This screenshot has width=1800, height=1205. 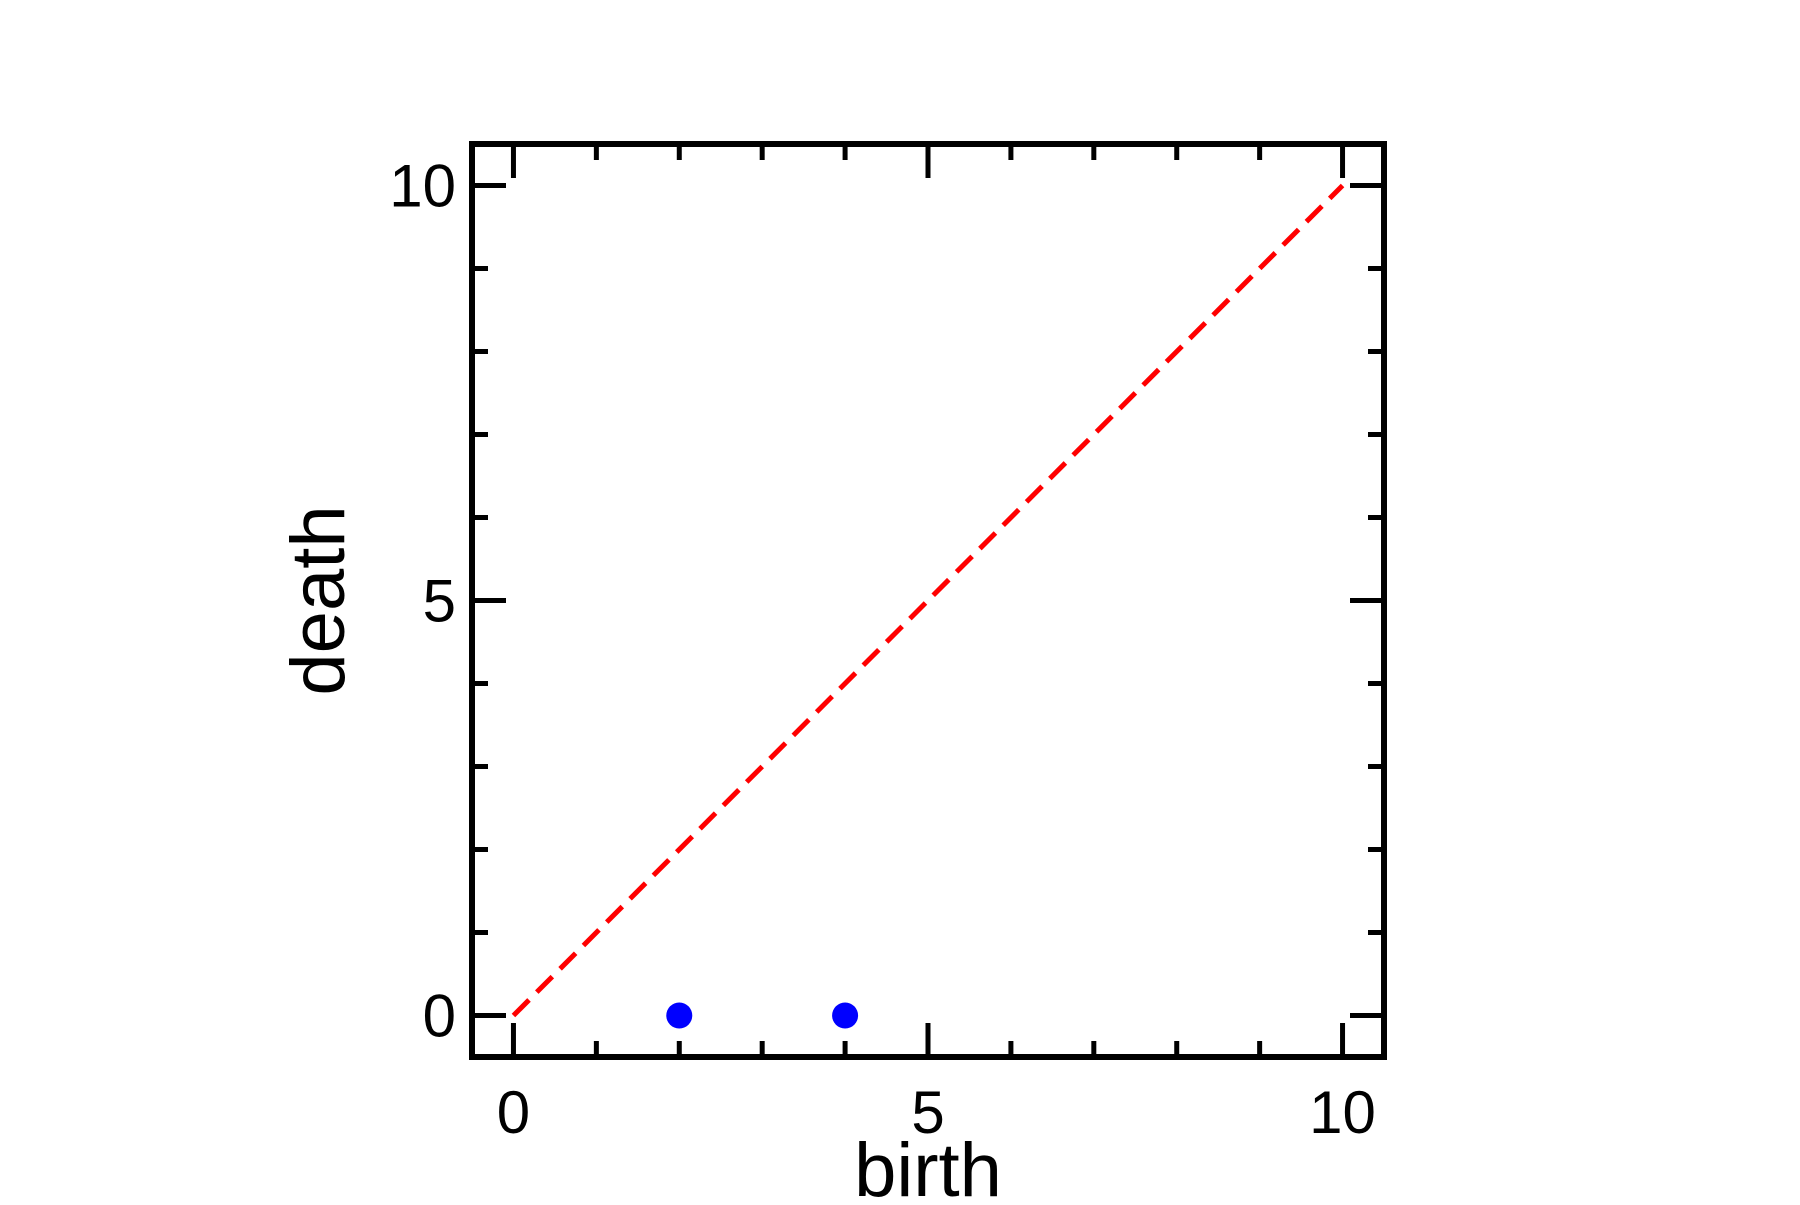 What do you see at coordinates (439, 601) in the screenshot?
I see `y-tick-label: 5` at bounding box center [439, 601].